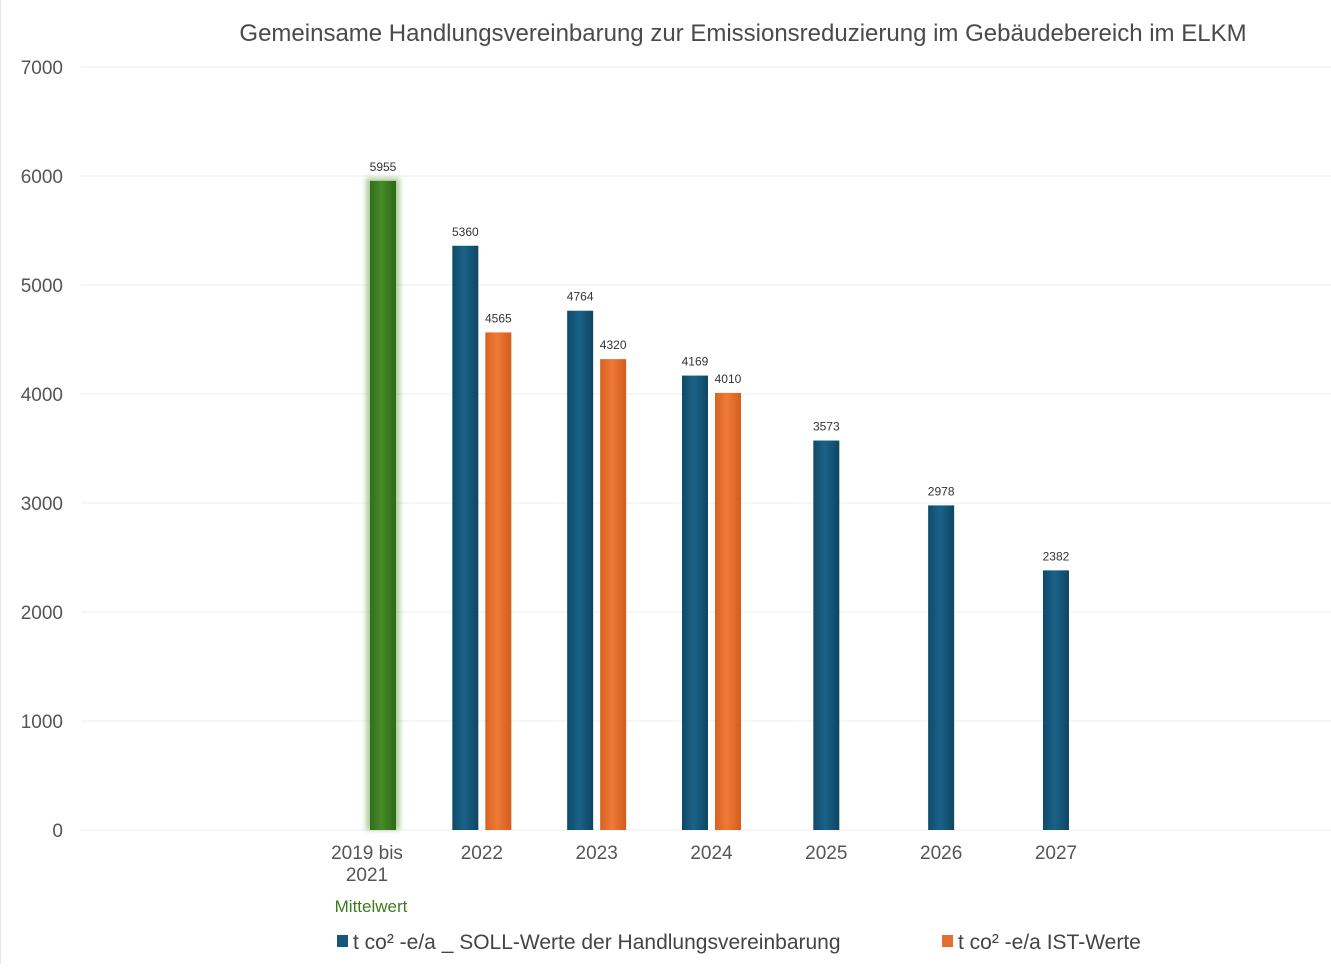 This screenshot has height=969, width=1331. Describe the element at coordinates (367, 864) in the screenshot. I see `x-tick-label-0: 2019 bis 2021` at that location.